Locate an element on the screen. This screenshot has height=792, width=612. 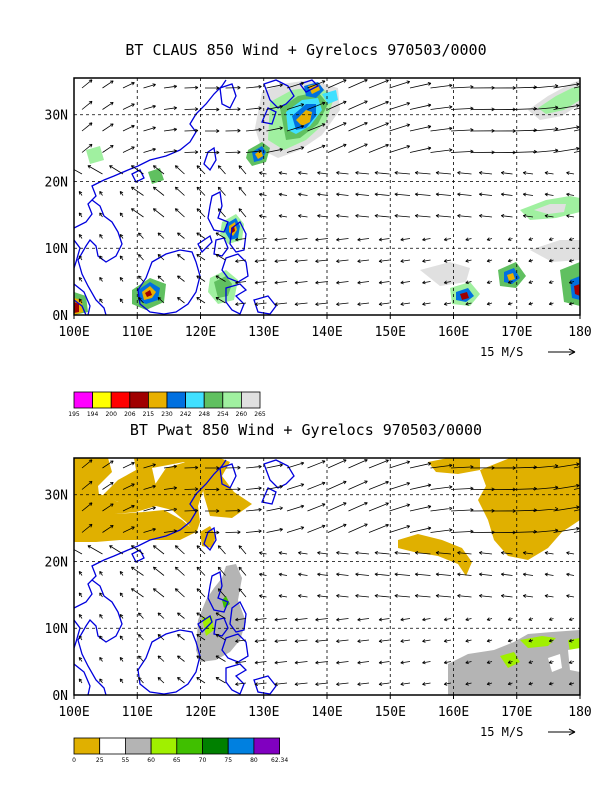
legend-label: 265 is located at coordinates (260, 414).